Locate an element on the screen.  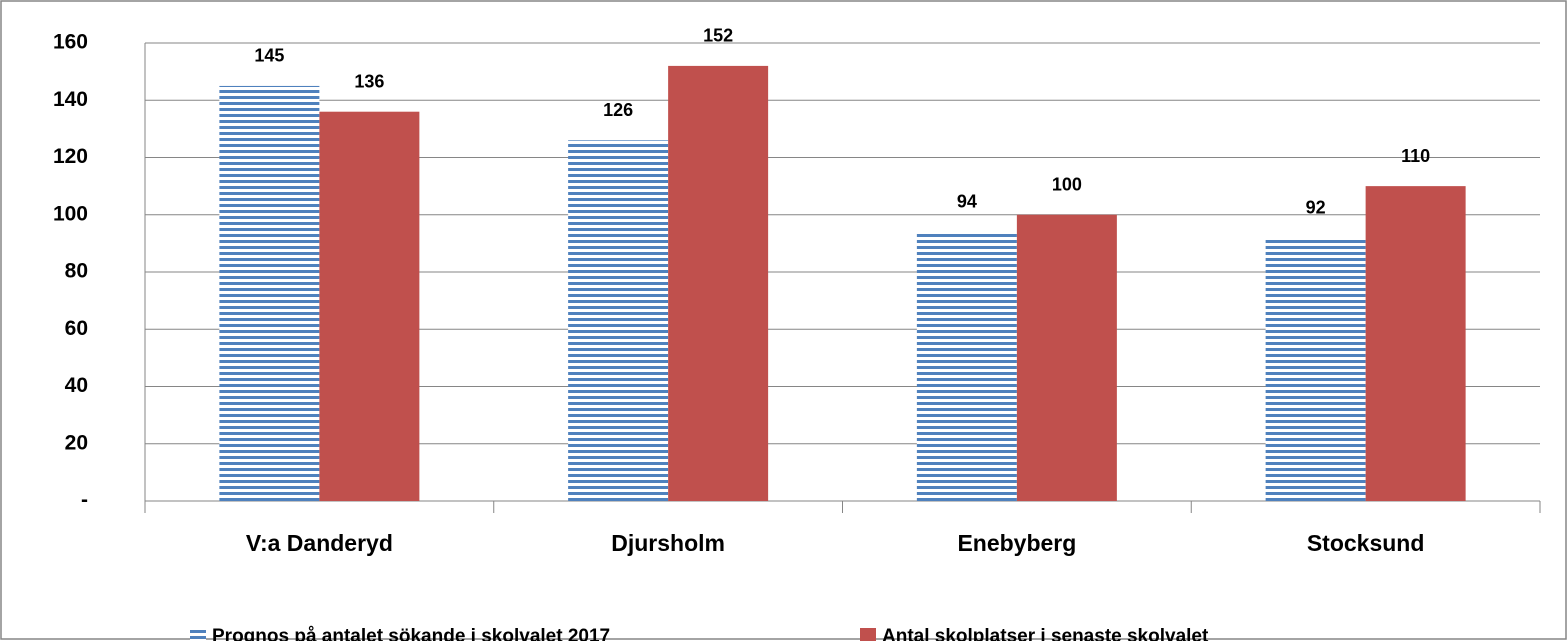
y-tick-label: 40 is located at coordinates (76, 385).